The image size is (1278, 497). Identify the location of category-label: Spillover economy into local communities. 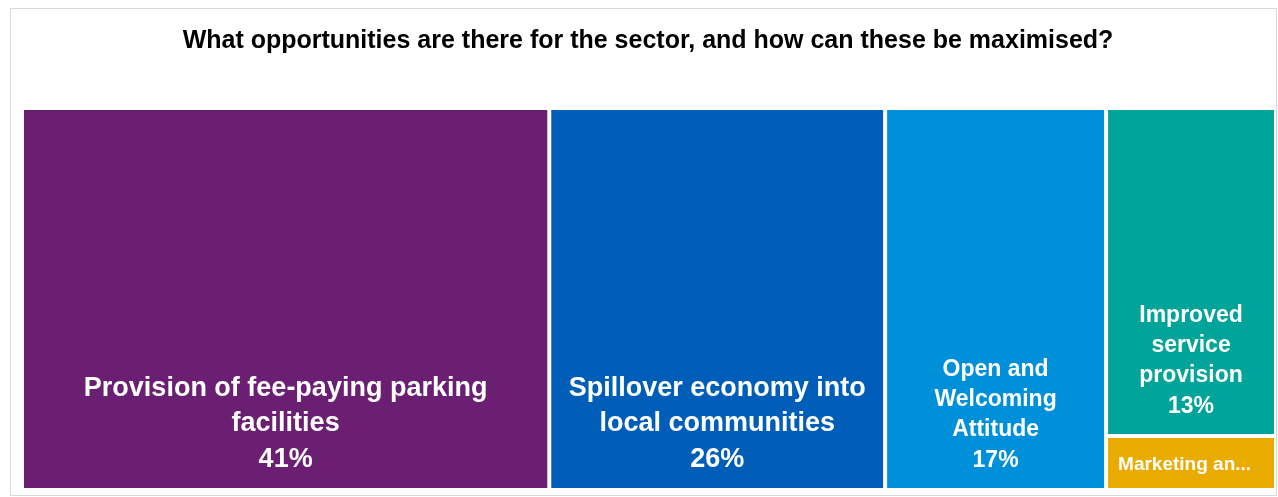
(717, 404).